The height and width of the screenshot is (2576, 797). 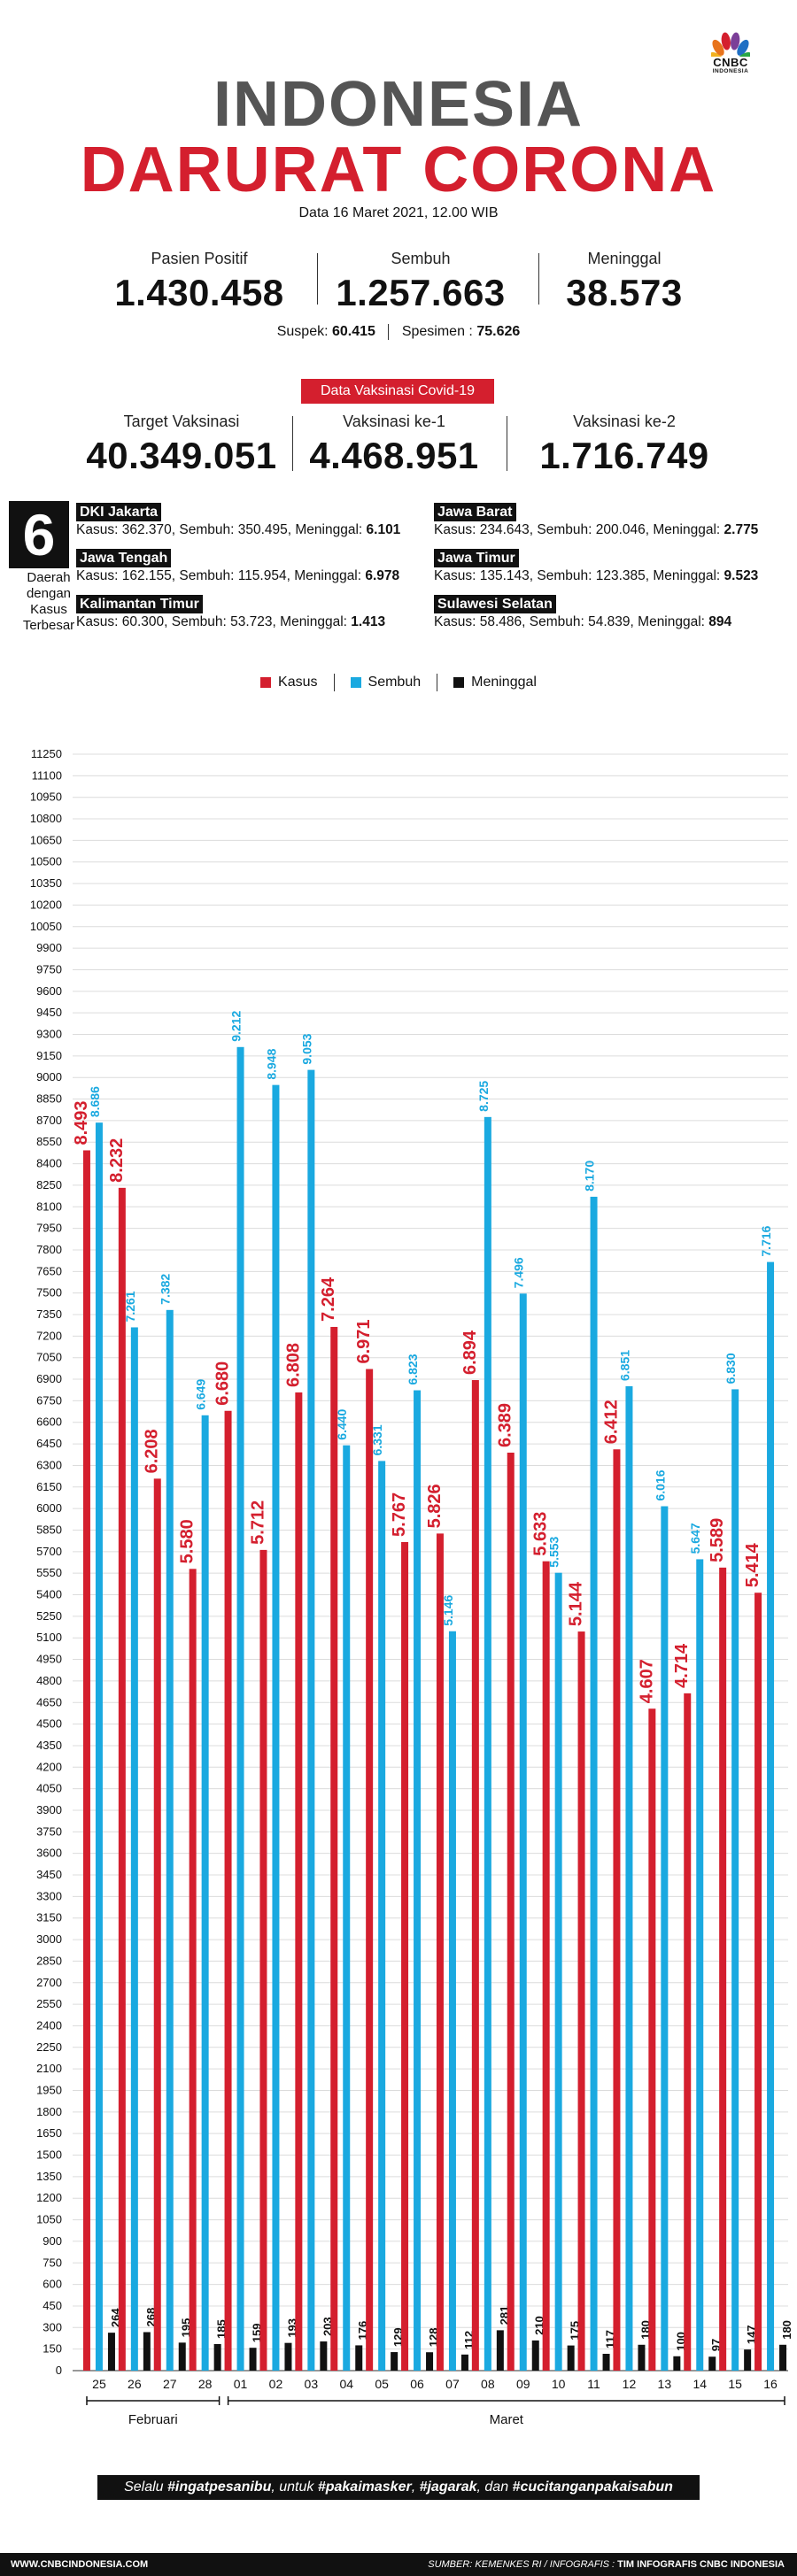 What do you see at coordinates (49, 1594) in the screenshot?
I see `y-tick-label: 5400` at bounding box center [49, 1594].